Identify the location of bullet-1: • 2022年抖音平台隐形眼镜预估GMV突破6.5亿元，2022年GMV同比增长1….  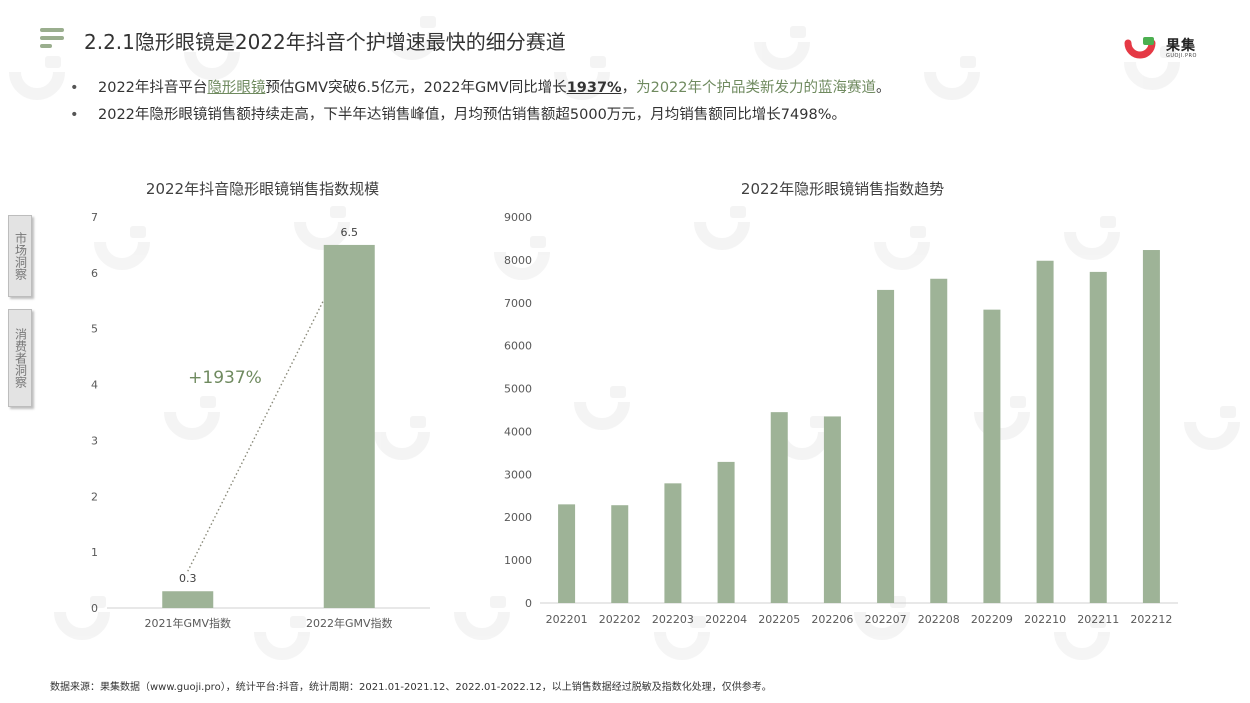
(480, 86).